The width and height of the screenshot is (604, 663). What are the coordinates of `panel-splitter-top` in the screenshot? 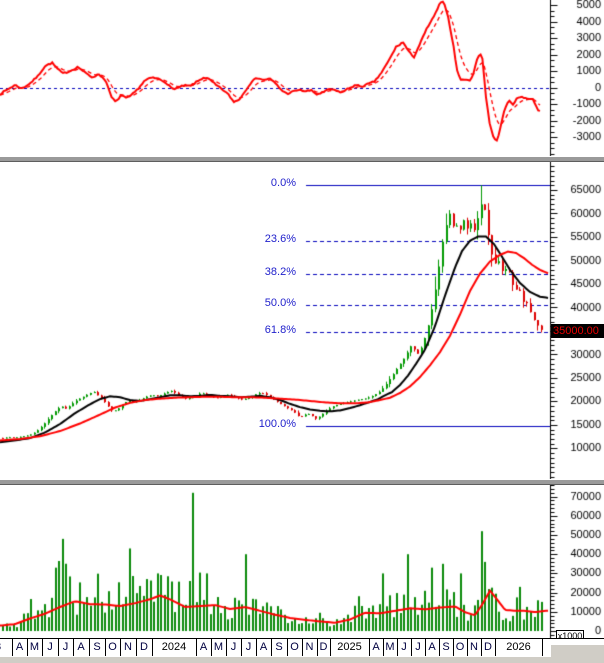 It's located at (302, 159).